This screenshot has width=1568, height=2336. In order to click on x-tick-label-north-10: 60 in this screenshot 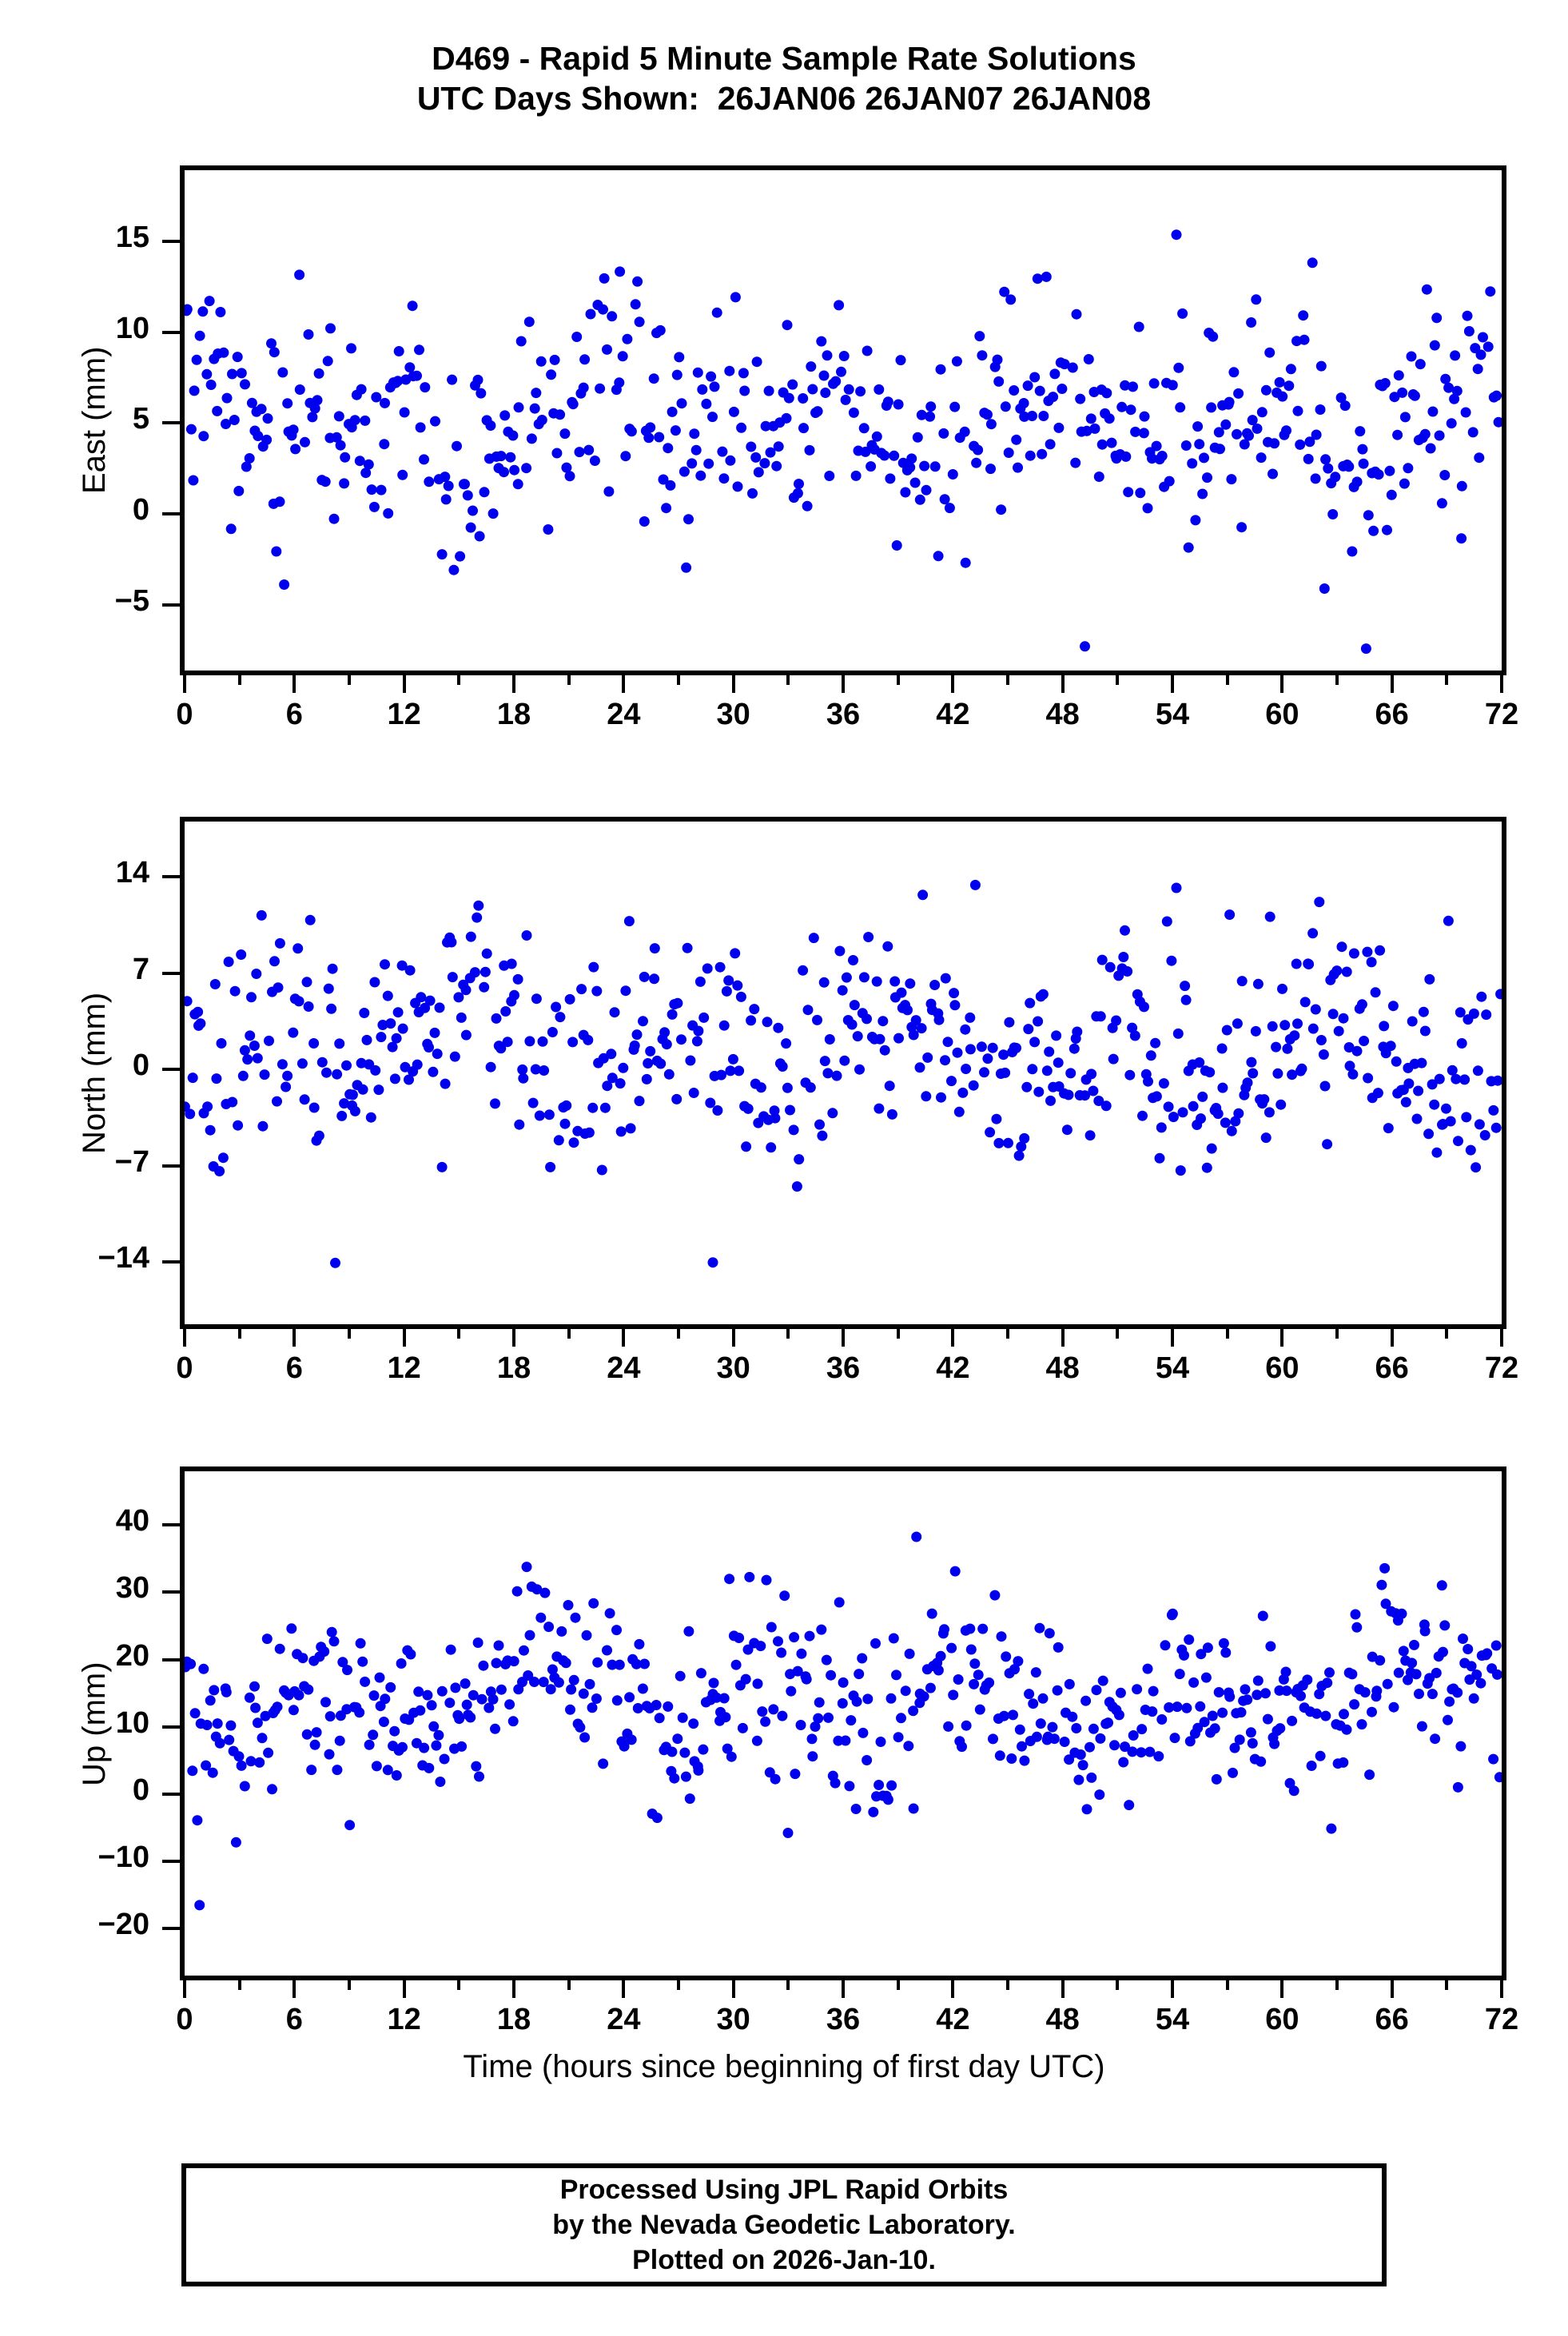, I will do `click(1282, 1368)`.